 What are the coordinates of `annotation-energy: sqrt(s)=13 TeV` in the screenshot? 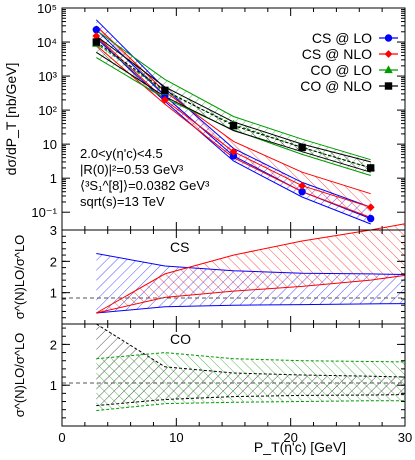 It's located at (122, 201).